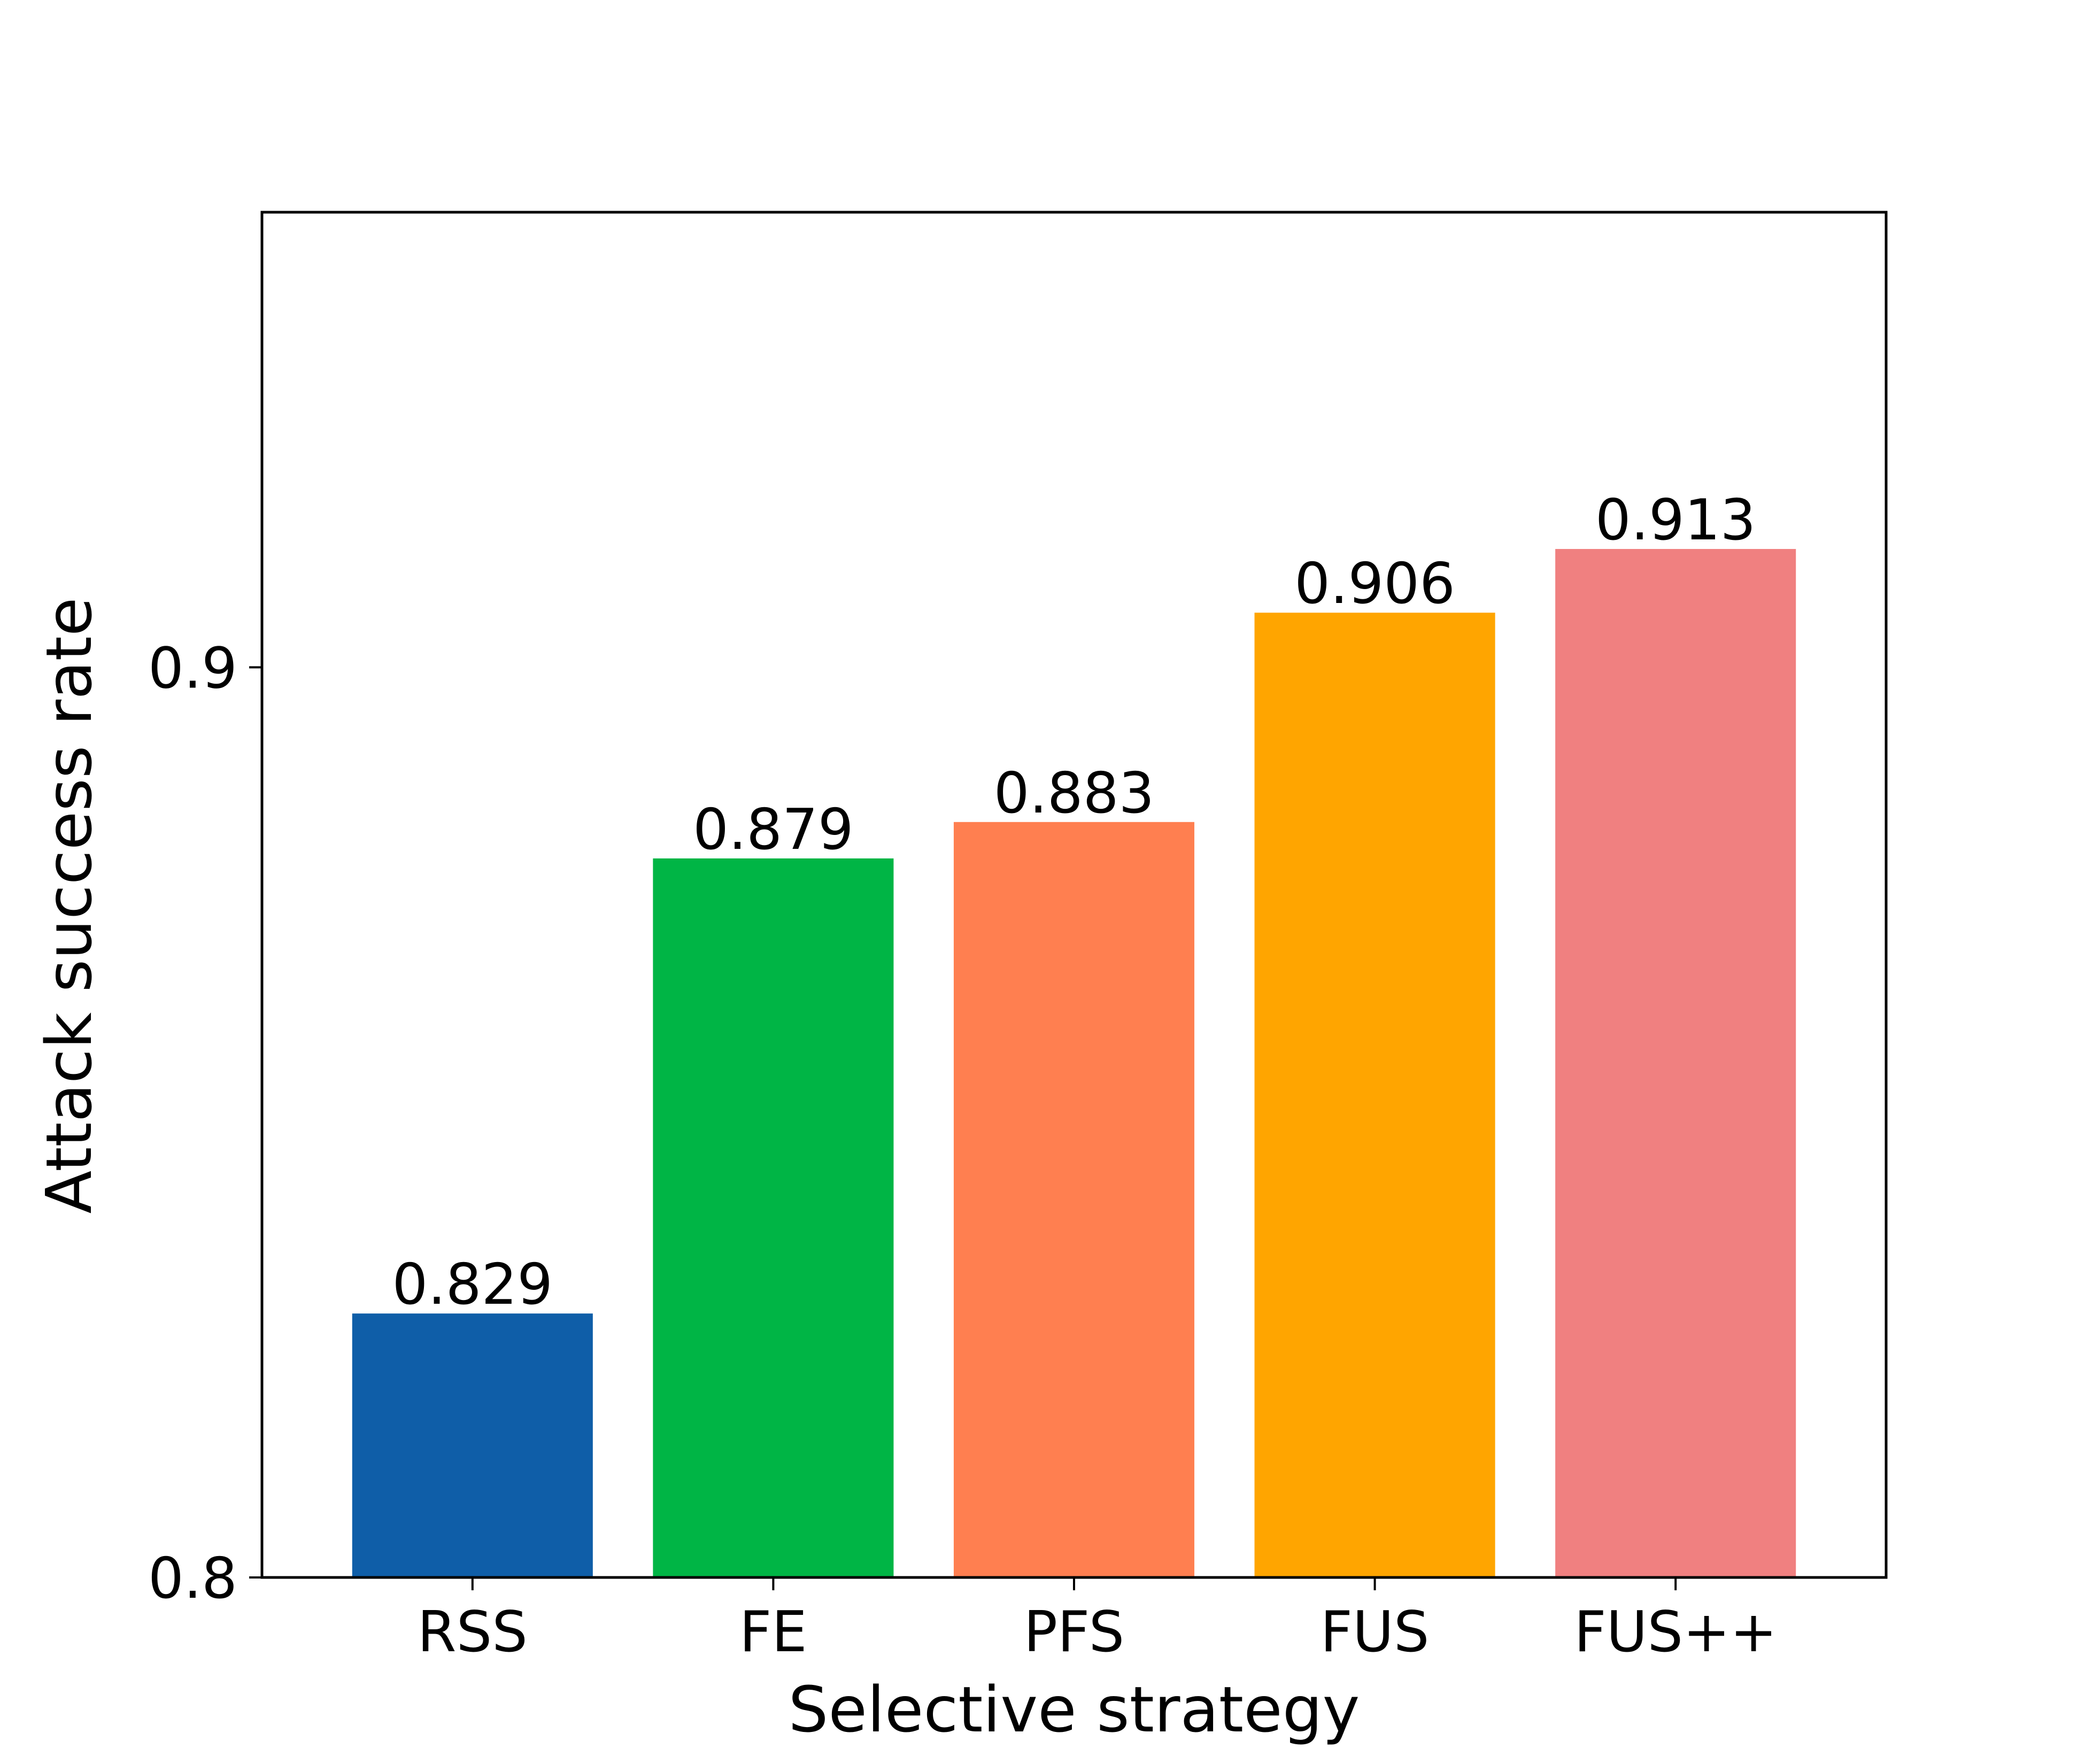  I want to click on y-tick-label-0: 0.8, so click(192, 1579).